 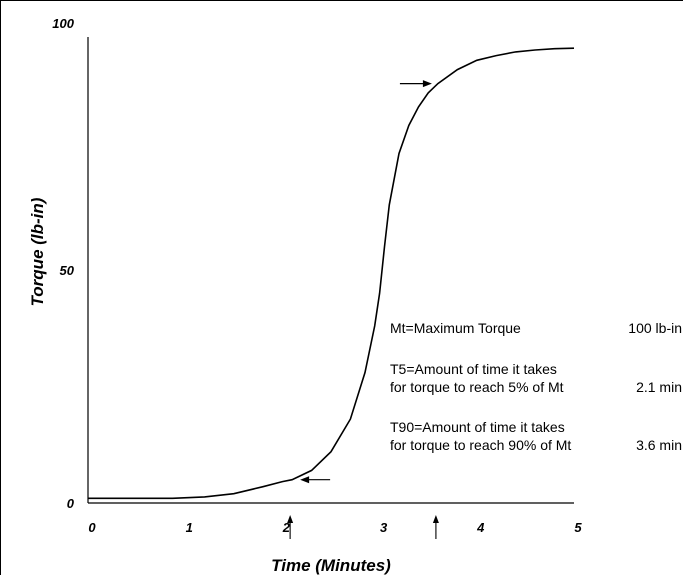 I want to click on y-tick-label: 0, so click(x=71, y=503).